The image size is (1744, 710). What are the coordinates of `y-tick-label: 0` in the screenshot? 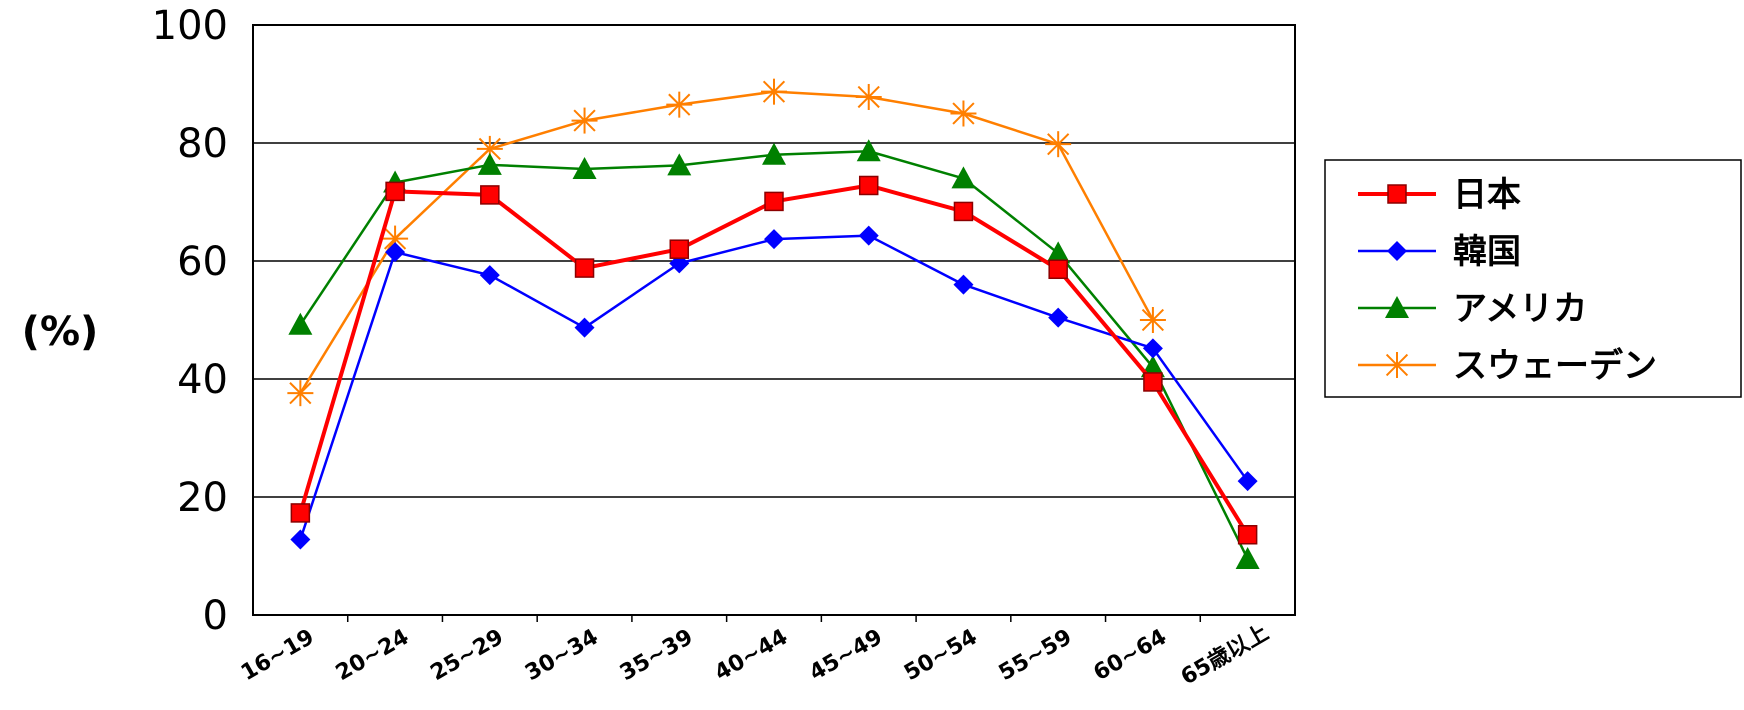 It's located at (215, 616).